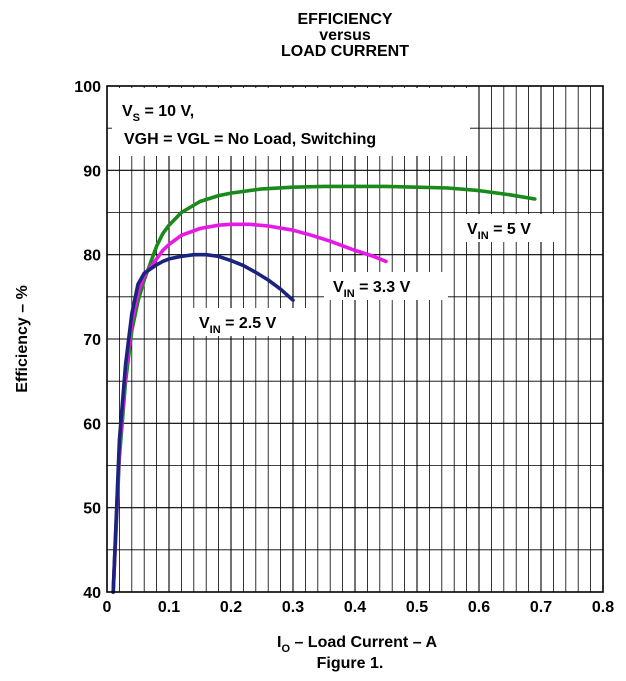 The height and width of the screenshot is (681, 626). I want to click on label-vin-5v-background, so click(509, 228).